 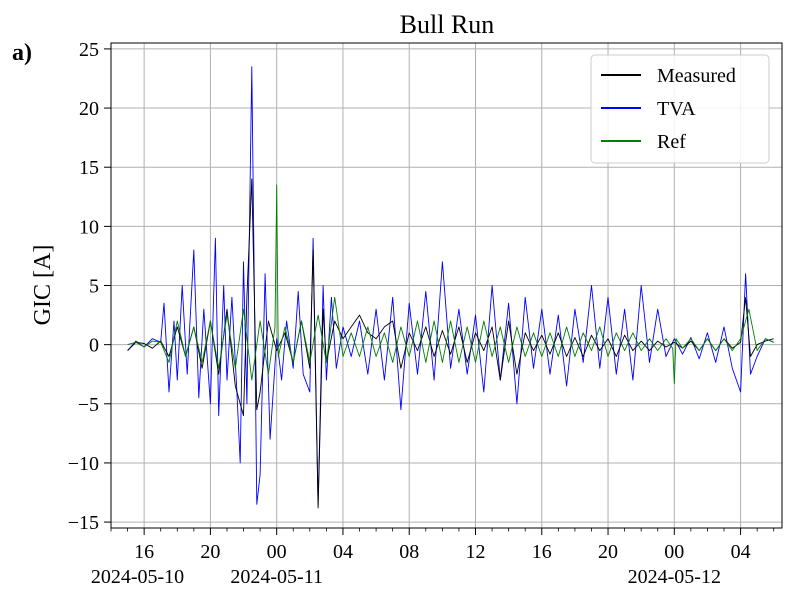 What do you see at coordinates (137, 577) in the screenshot?
I see `x-date-label: 2024-05-10` at bounding box center [137, 577].